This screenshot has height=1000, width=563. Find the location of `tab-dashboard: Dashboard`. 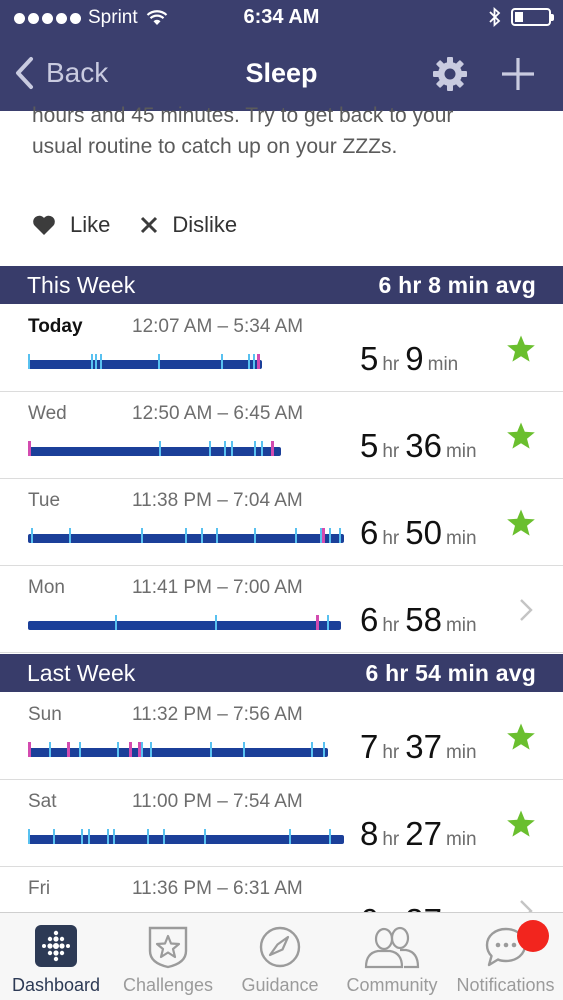

tab-dashboard: Dashboard is located at coordinates (56, 956).